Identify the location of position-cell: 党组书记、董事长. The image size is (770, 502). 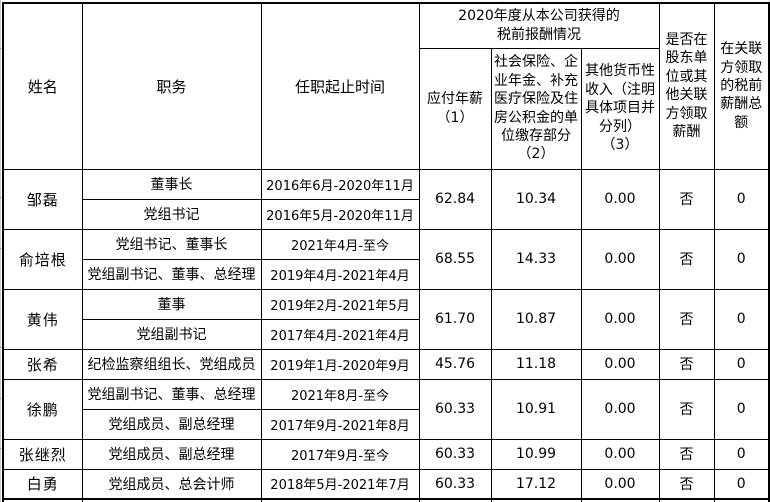
(171, 244).